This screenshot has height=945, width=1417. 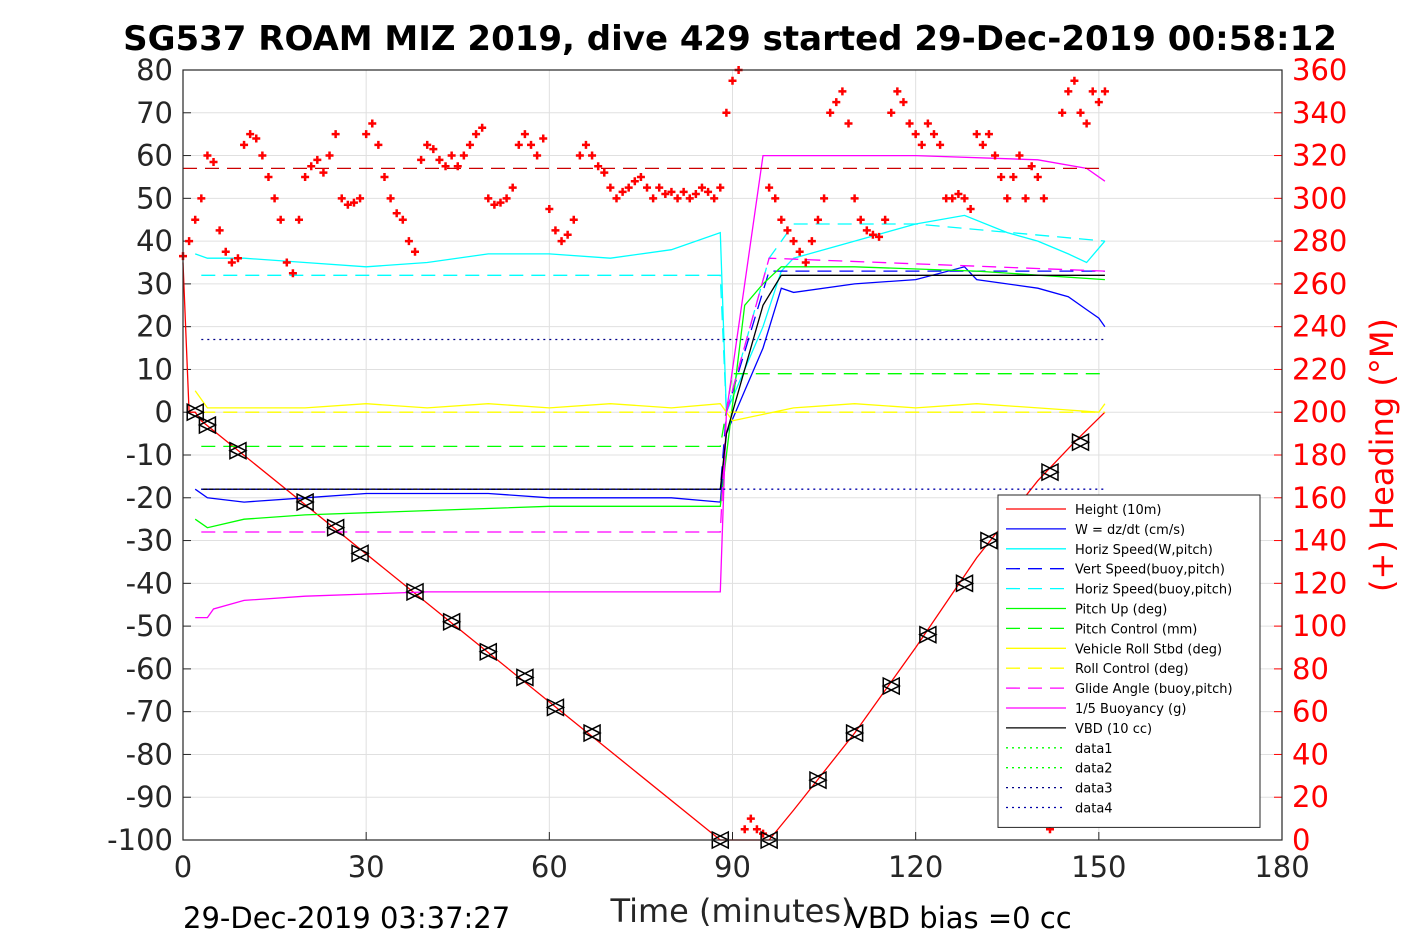 I want to click on y-tick-label: -90, so click(x=149, y=797).